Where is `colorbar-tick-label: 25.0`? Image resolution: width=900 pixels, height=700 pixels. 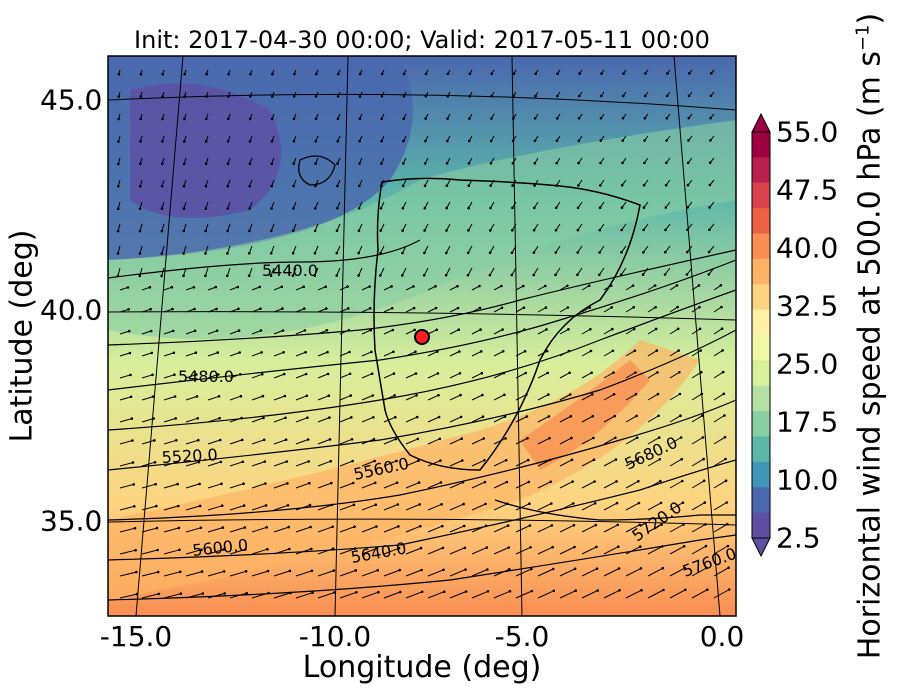
colorbar-tick-label: 25.0 is located at coordinates (807, 364).